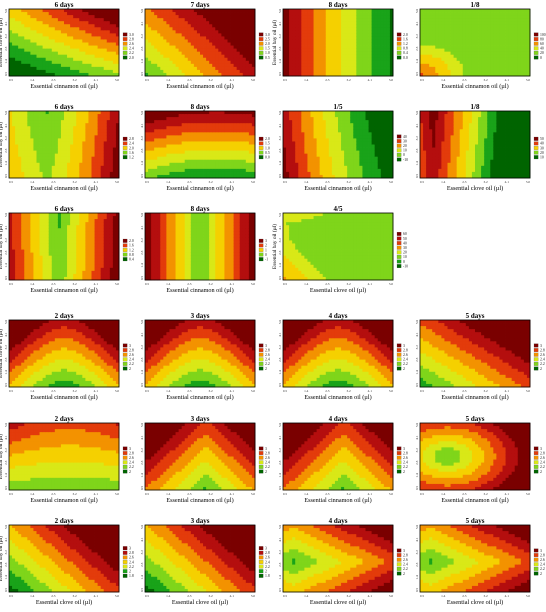 The width and height of the screenshot is (546, 612). I want to click on legend-swatch, so click(399, 39).